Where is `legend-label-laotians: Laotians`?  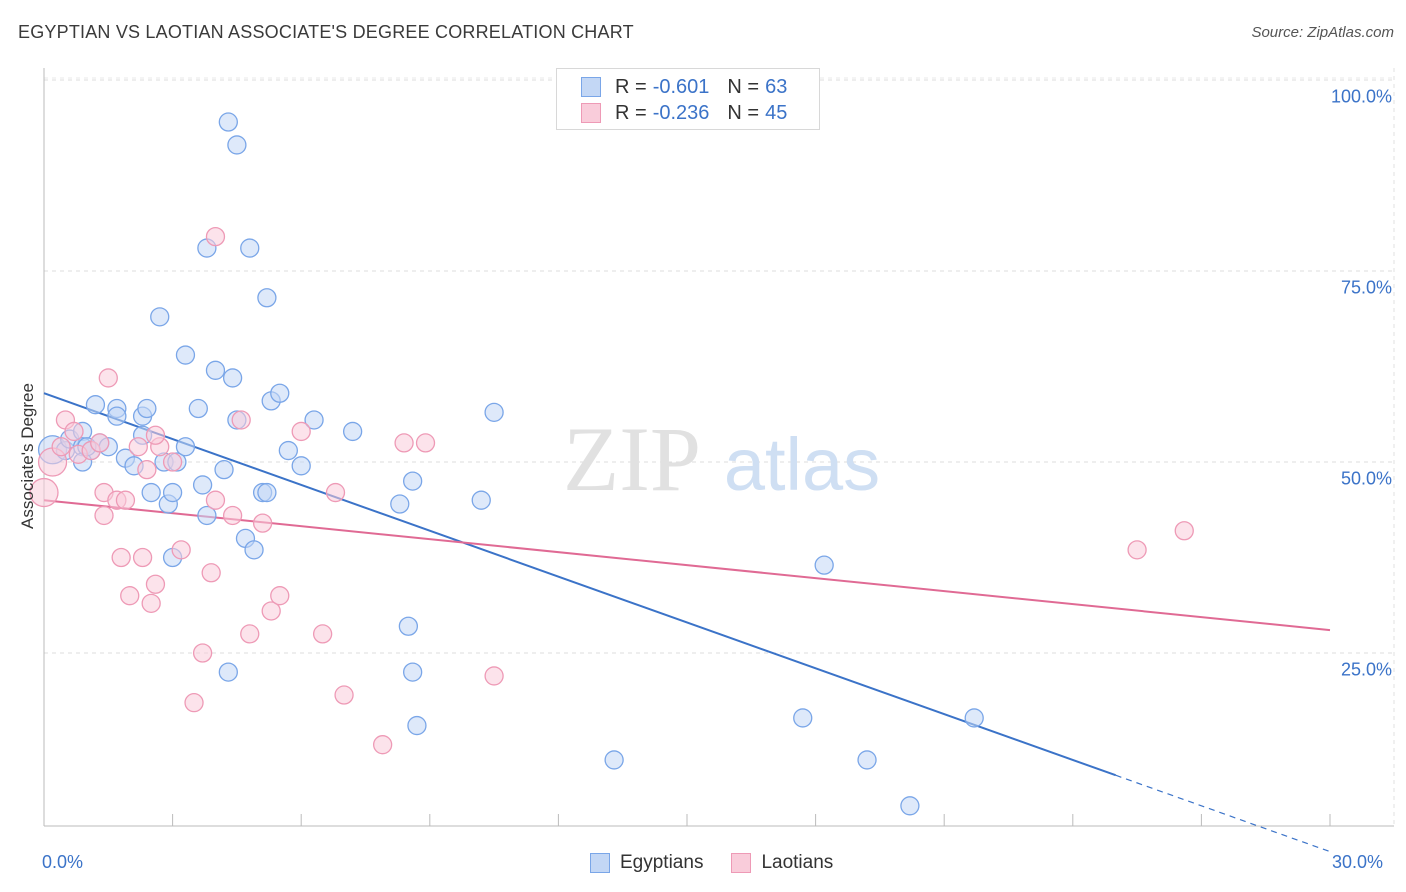
legend-label-laotians: Laotians is located at coordinates (797, 862).